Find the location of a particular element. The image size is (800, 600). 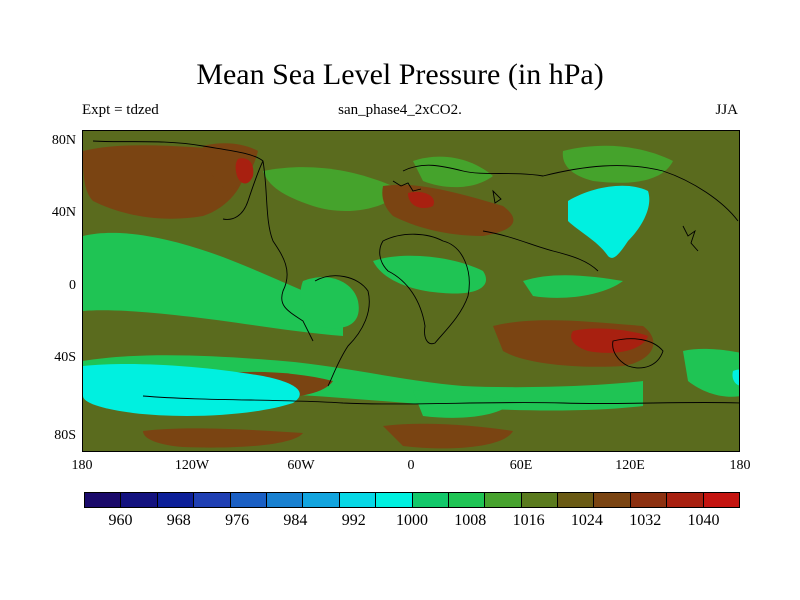

lon-label-60w: 60W is located at coordinates (301, 465).